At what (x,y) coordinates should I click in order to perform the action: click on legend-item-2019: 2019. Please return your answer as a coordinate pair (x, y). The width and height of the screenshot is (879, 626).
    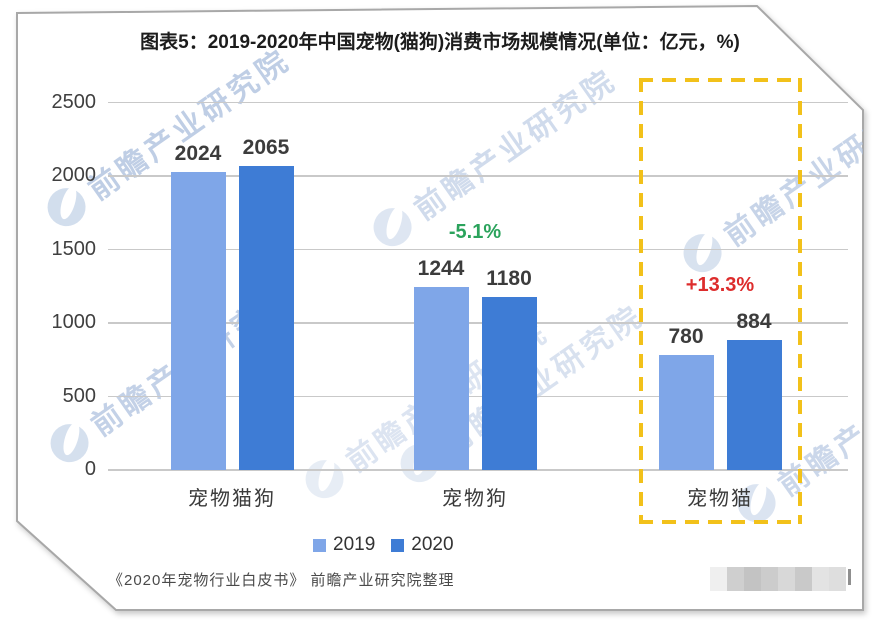
    Looking at the image, I should click on (344, 545).